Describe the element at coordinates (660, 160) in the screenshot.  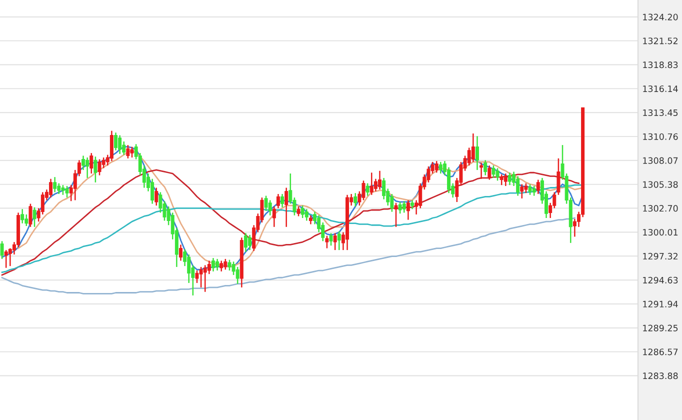
I see `y-tick-label: 1308.07` at that location.